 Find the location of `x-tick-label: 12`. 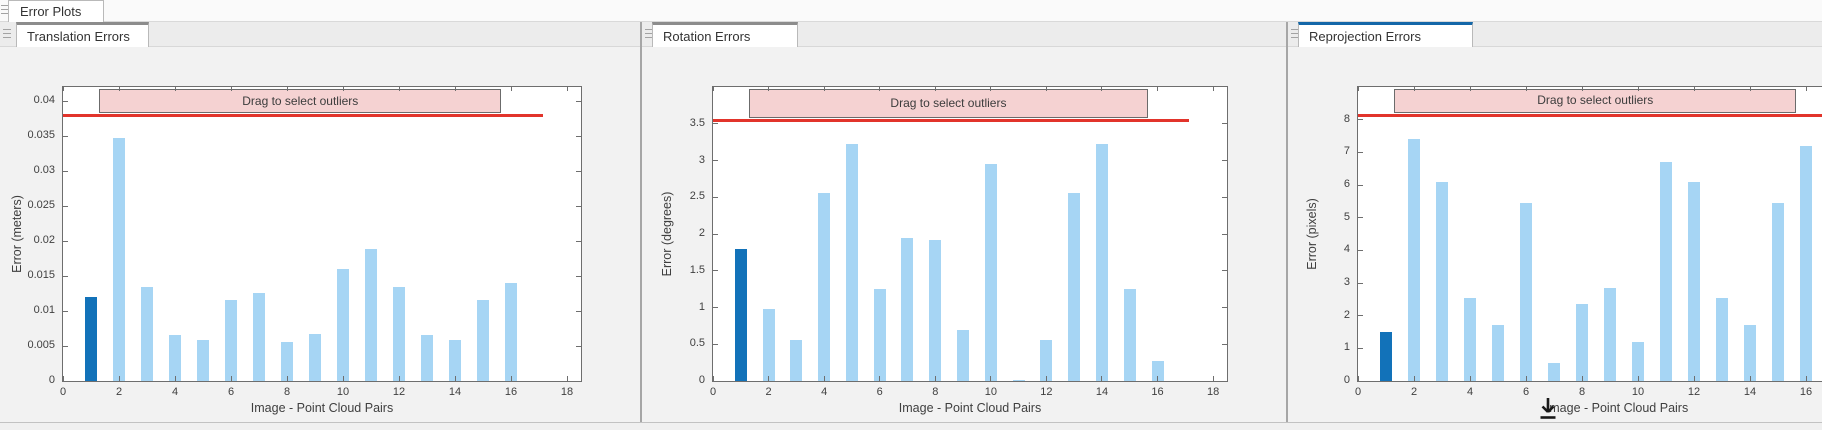

x-tick-label: 12 is located at coordinates (1046, 392).